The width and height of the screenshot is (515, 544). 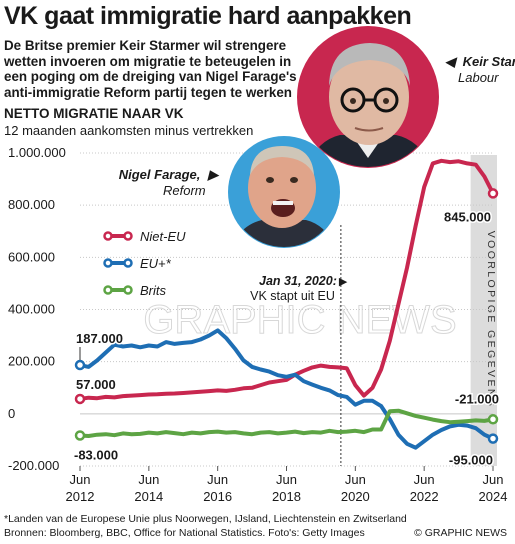 I want to click on legend-label-2: Brits, so click(x=153, y=290).